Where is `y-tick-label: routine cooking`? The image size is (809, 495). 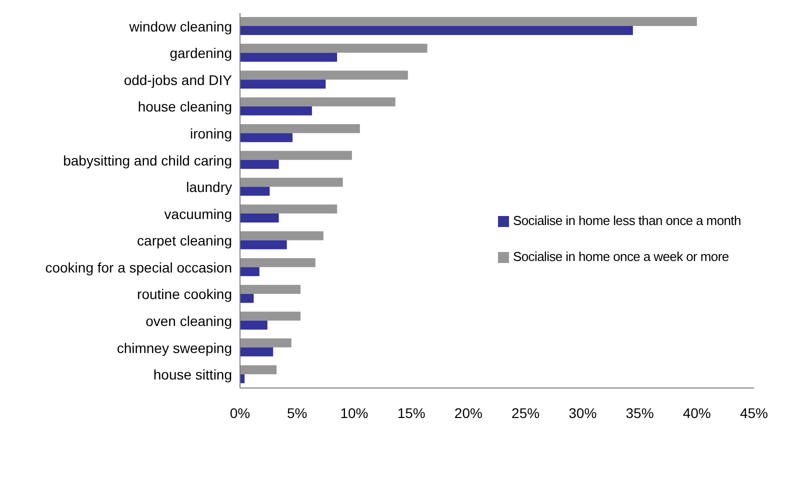
y-tick-label: routine cooking is located at coordinates (184, 294).